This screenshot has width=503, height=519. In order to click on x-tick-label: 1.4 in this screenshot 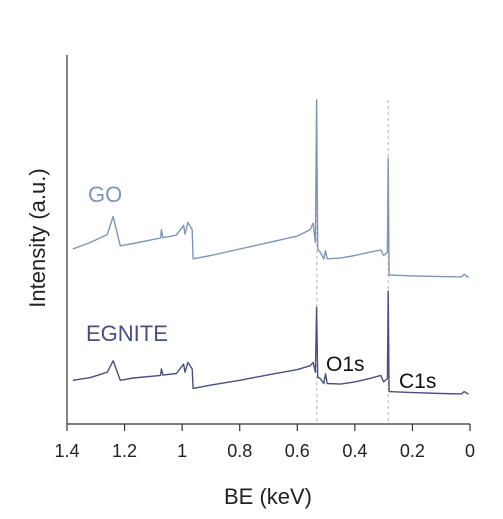, I will do `click(66, 451)`.